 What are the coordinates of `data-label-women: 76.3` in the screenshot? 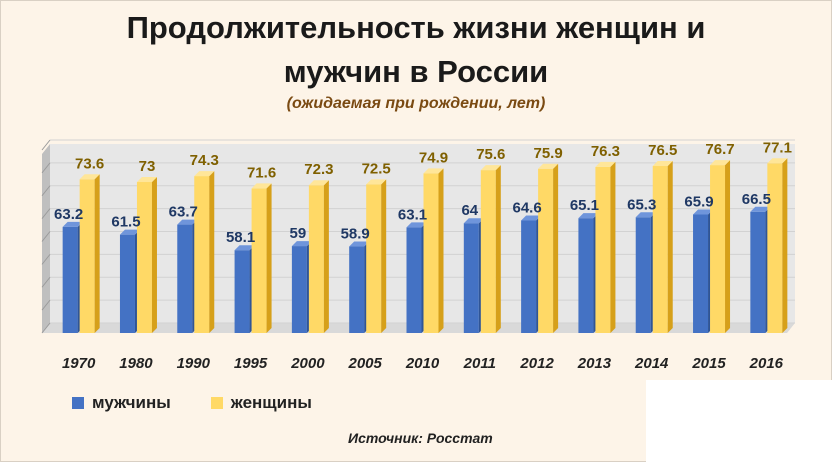 It's located at (605, 151).